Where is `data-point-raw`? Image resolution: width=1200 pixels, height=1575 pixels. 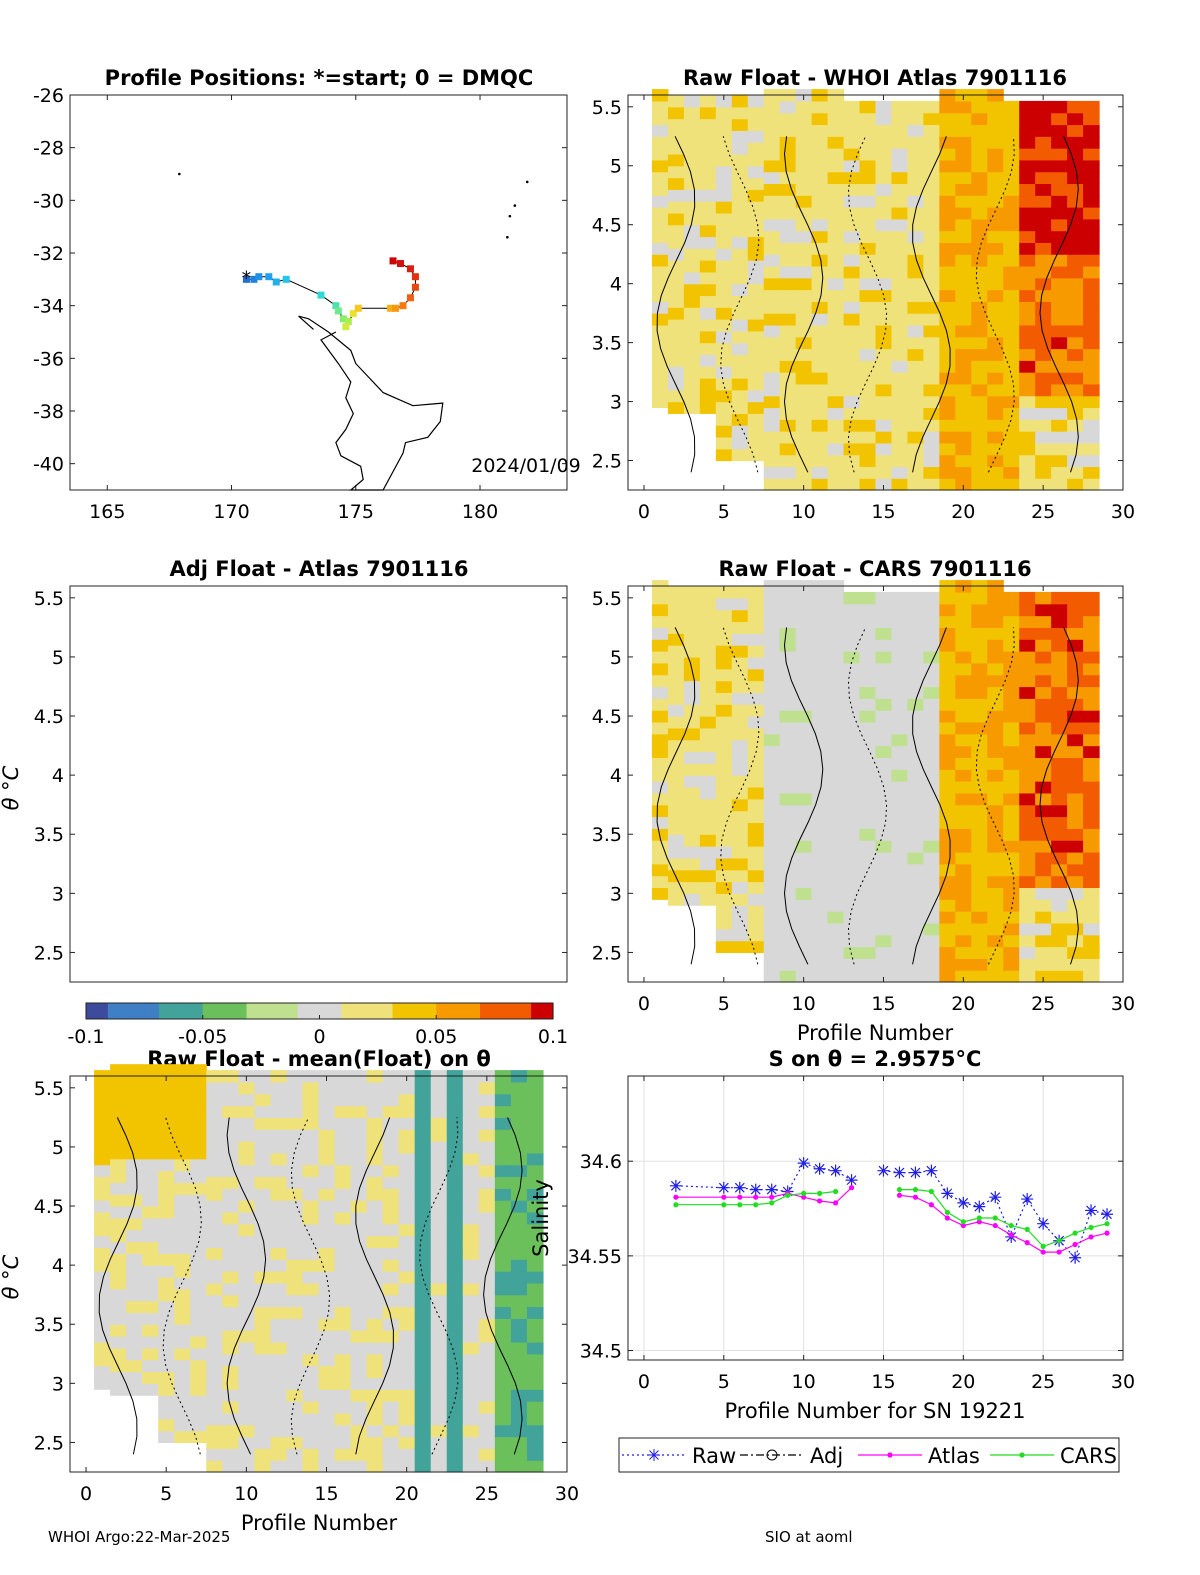 data-point-raw is located at coordinates (1107, 1214).